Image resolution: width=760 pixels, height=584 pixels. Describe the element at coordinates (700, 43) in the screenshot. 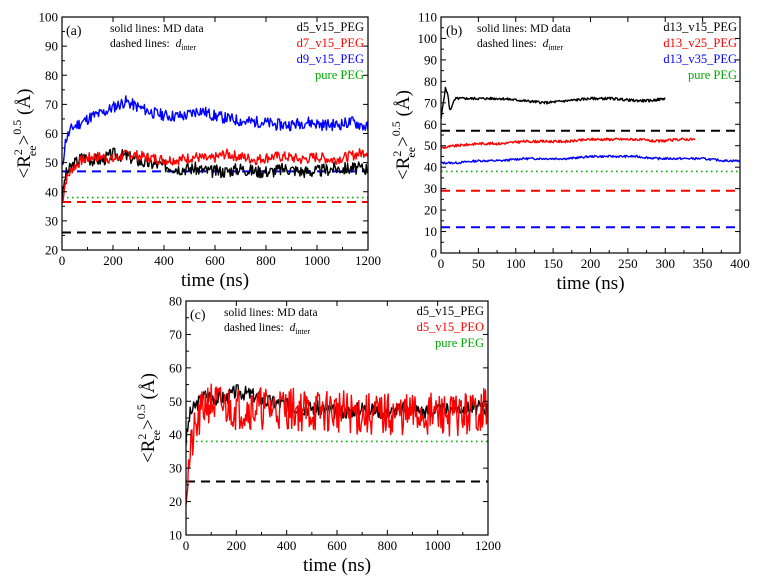

I see `legend-entry-d13-v25-peg: d13_v25_PEG` at that location.